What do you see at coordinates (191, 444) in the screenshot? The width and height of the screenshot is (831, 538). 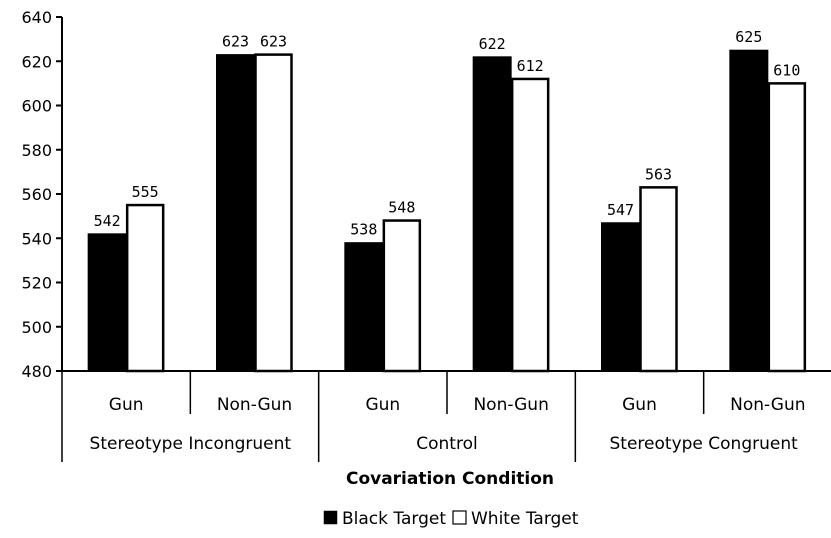 I see `group-label: Stereotype Incongruent` at bounding box center [191, 444].